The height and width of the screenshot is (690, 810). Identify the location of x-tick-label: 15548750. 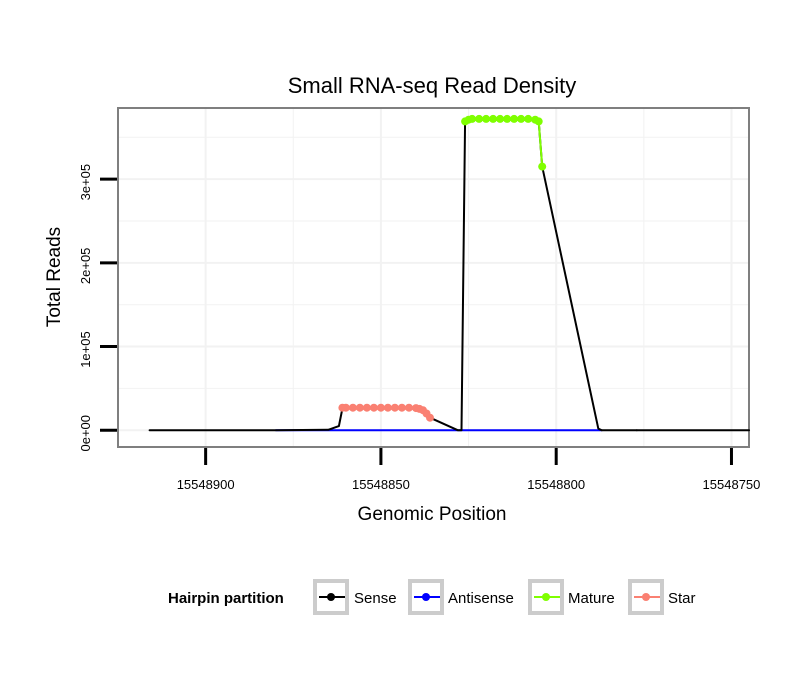
(732, 484).